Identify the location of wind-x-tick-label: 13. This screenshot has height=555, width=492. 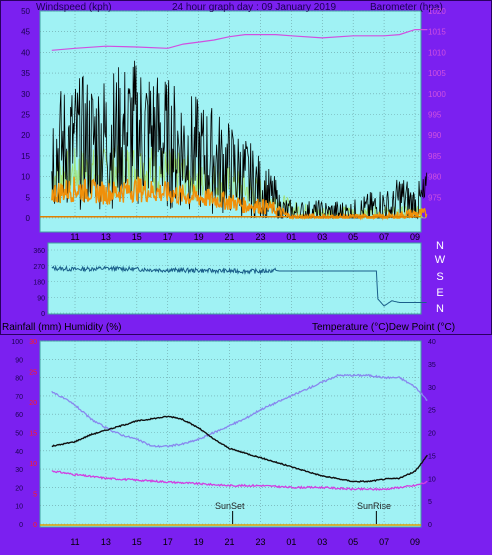
(106, 237).